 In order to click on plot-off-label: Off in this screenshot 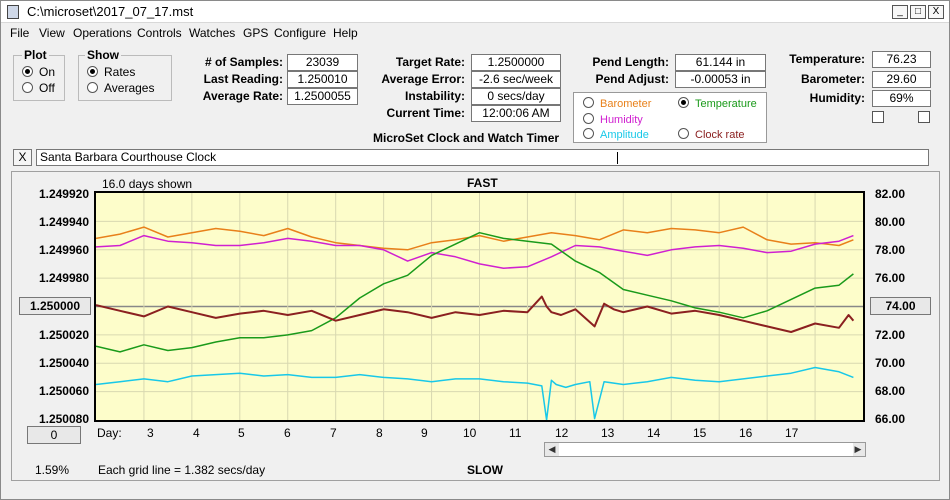, I will do `click(47, 88)`.